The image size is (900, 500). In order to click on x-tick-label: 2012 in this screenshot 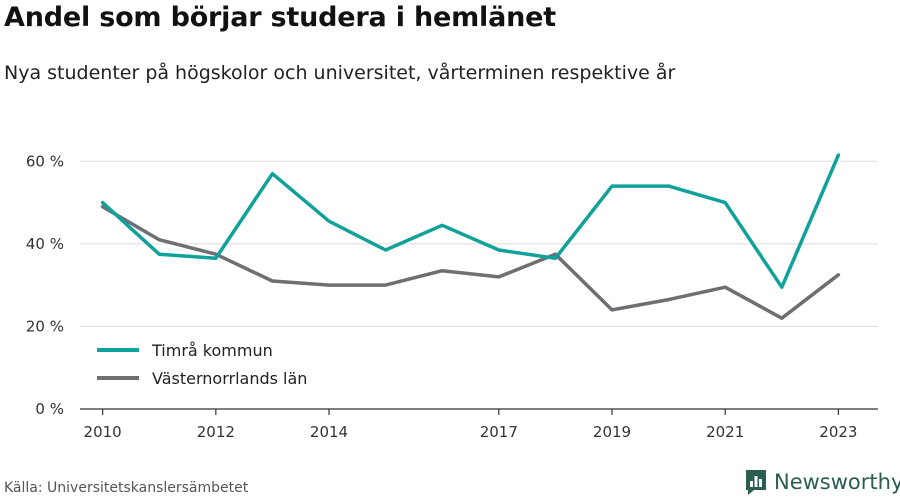, I will do `click(216, 432)`.